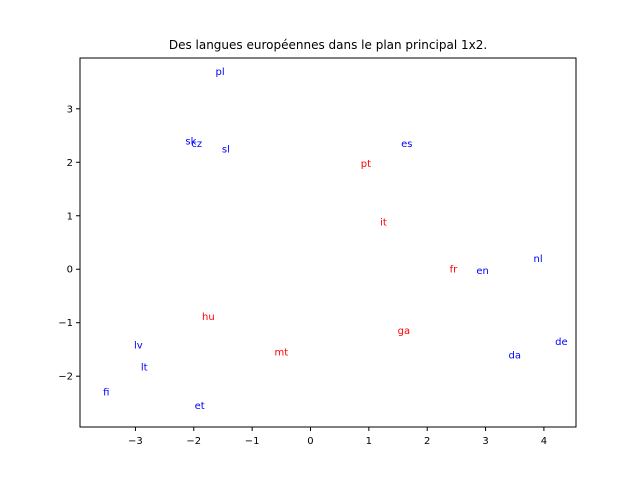 The width and height of the screenshot is (640, 480). I want to click on point-label-nl: nl, so click(538, 259).